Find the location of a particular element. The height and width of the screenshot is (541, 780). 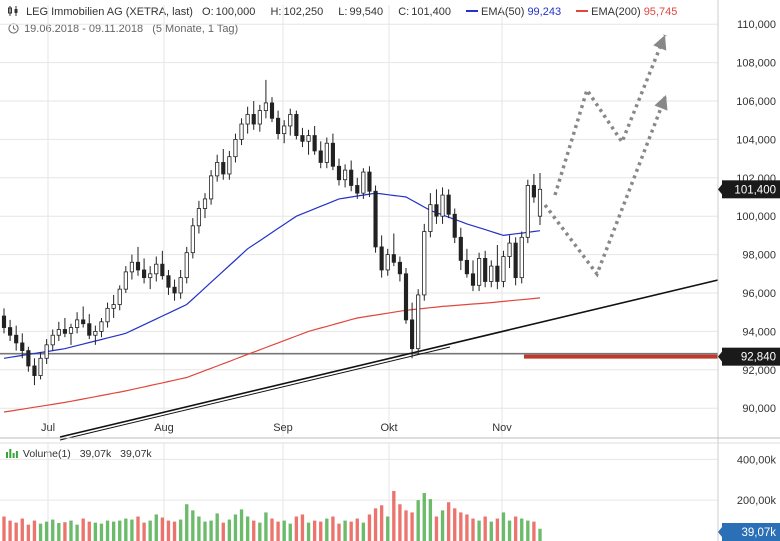

ohlc-open: O: 100,000 is located at coordinates (231, 12).